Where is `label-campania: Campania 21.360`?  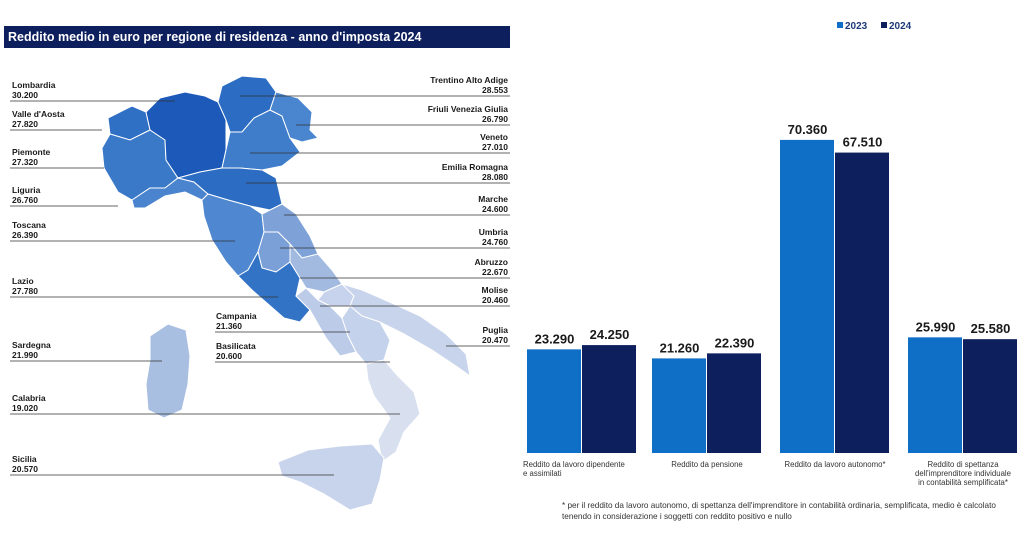
label-campania: Campania 21.360 is located at coordinates (236, 321).